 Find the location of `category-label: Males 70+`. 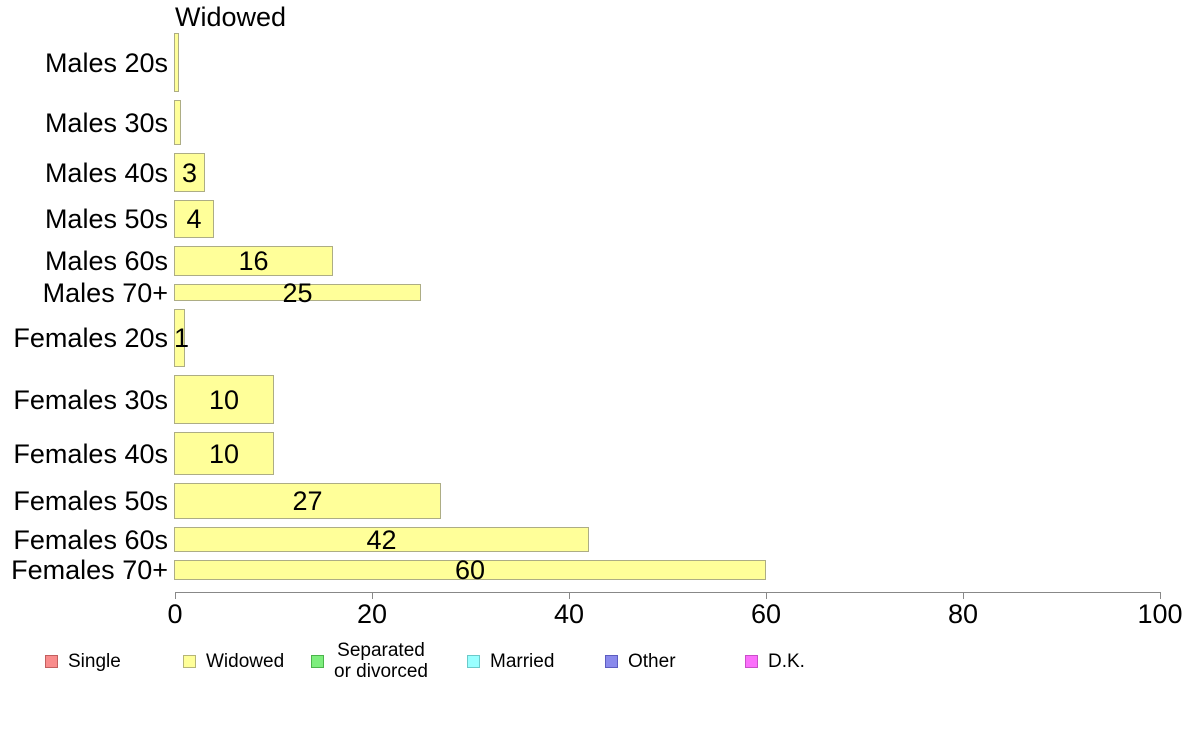

category-label: Males 70+ is located at coordinates (105, 292).